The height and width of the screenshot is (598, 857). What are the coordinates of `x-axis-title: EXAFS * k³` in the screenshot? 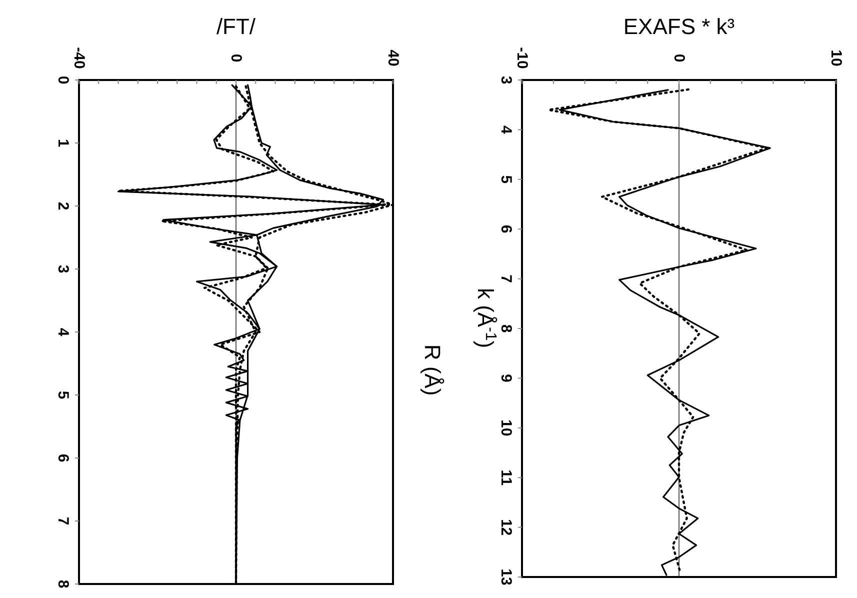 It's located at (679, 26).